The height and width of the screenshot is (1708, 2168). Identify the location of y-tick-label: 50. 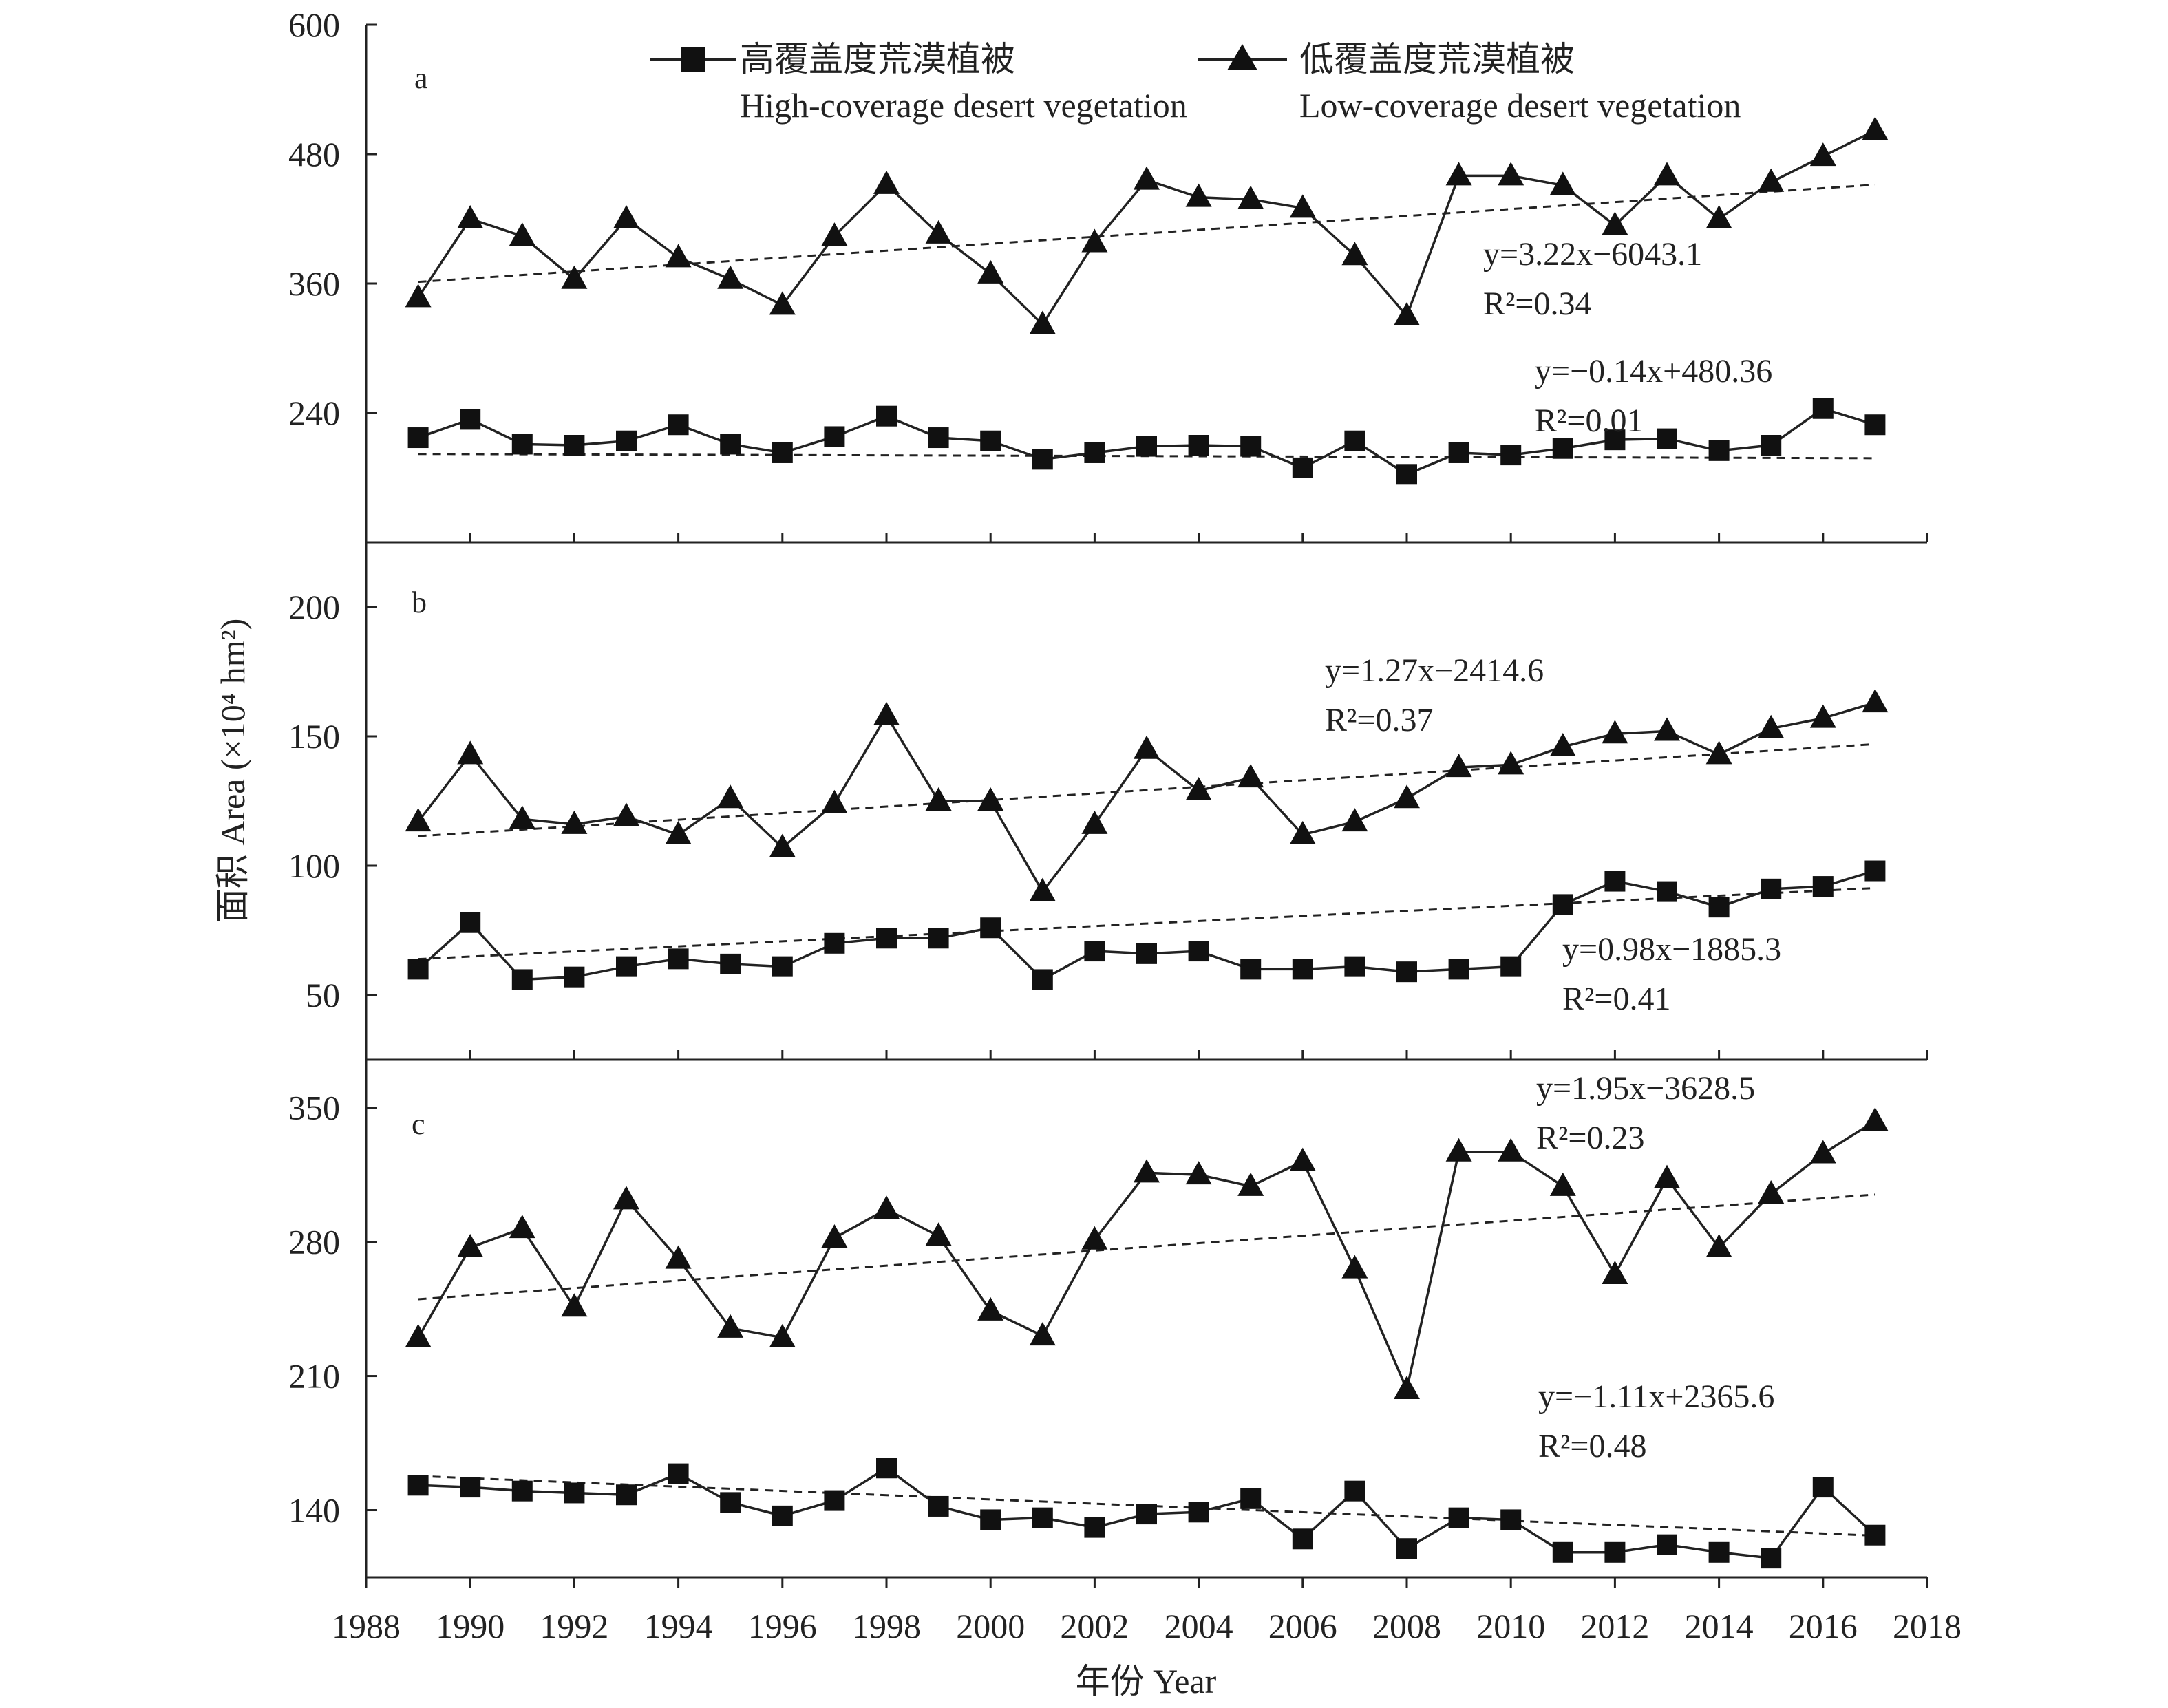
(323, 995).